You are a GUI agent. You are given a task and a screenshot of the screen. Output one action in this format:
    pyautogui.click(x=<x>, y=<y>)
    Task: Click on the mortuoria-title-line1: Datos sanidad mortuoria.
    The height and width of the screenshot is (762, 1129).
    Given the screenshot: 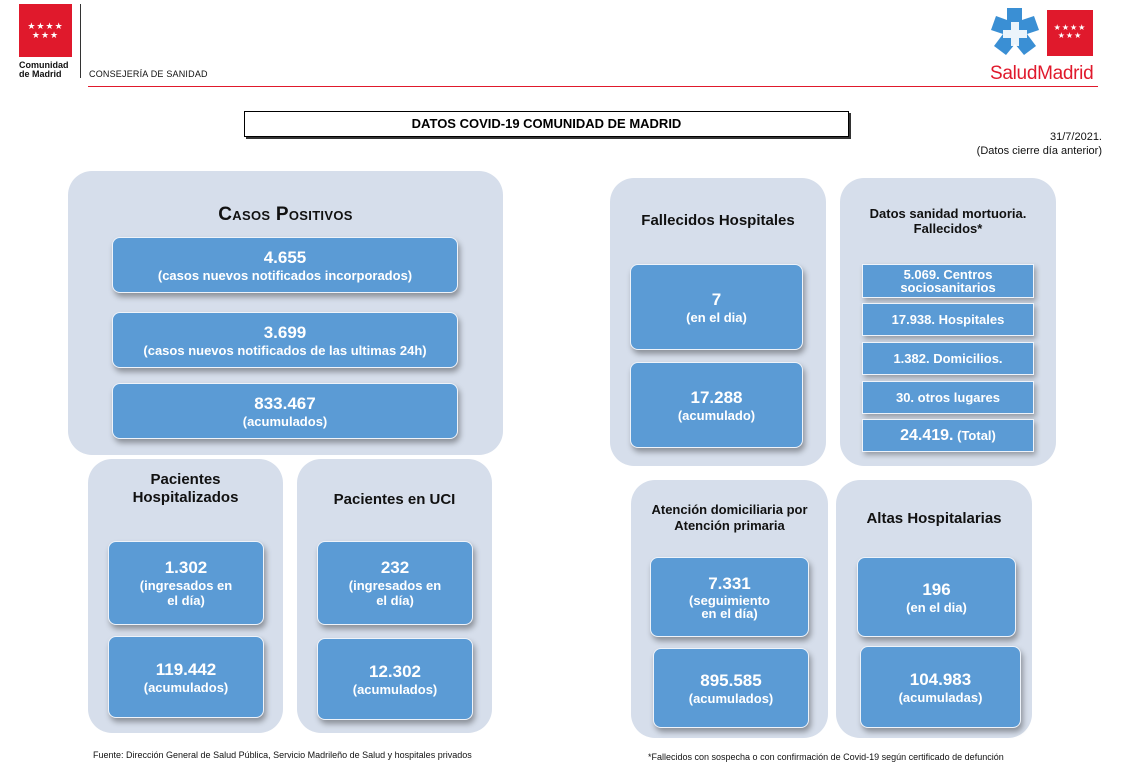 What is the action you would take?
    pyautogui.click(x=948, y=213)
    